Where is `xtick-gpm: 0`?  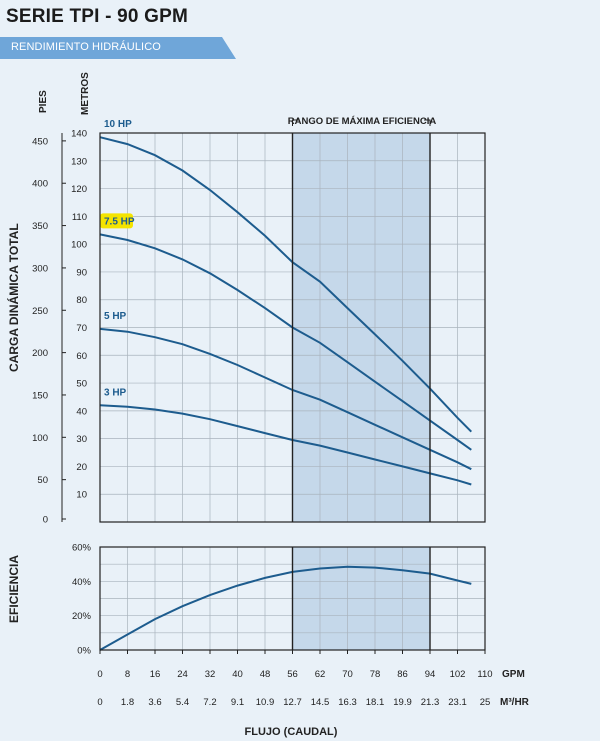 xtick-gpm: 0 is located at coordinates (99, 674).